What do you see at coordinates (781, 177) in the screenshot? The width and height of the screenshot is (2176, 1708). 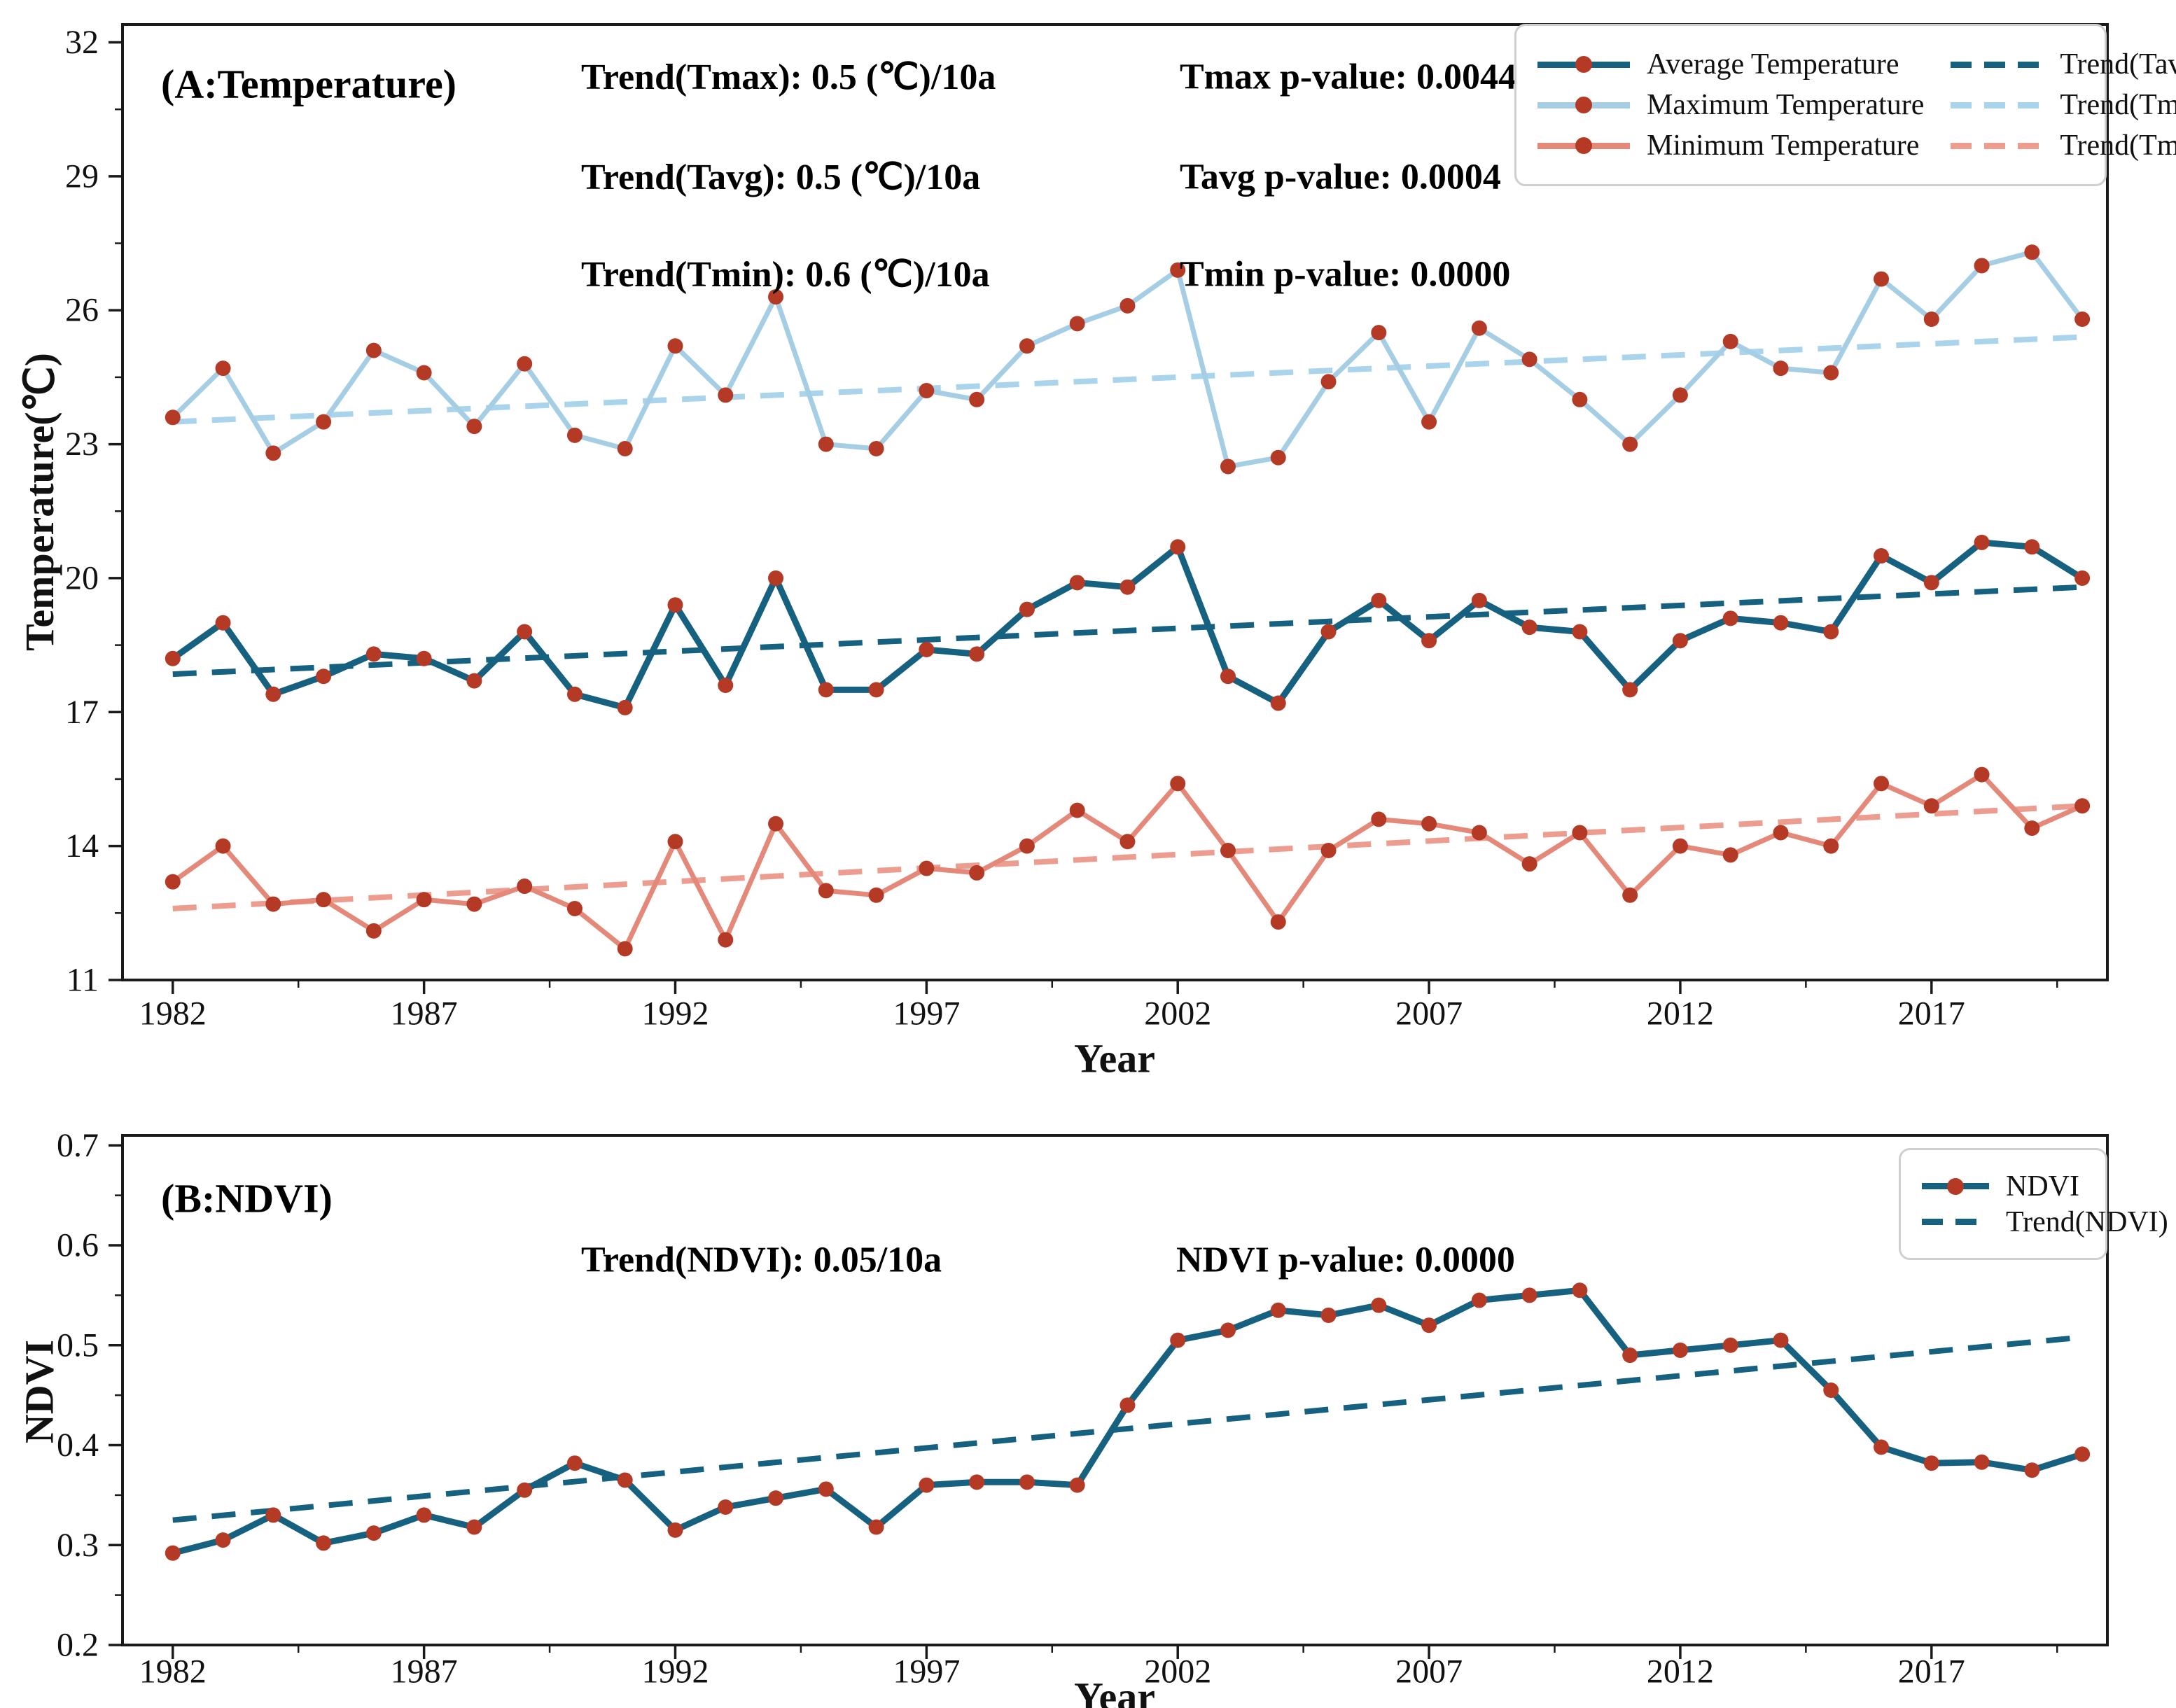 I see `trend-tavg-annotation: Trend(Tavg): 0.5 (℃)/10a` at bounding box center [781, 177].